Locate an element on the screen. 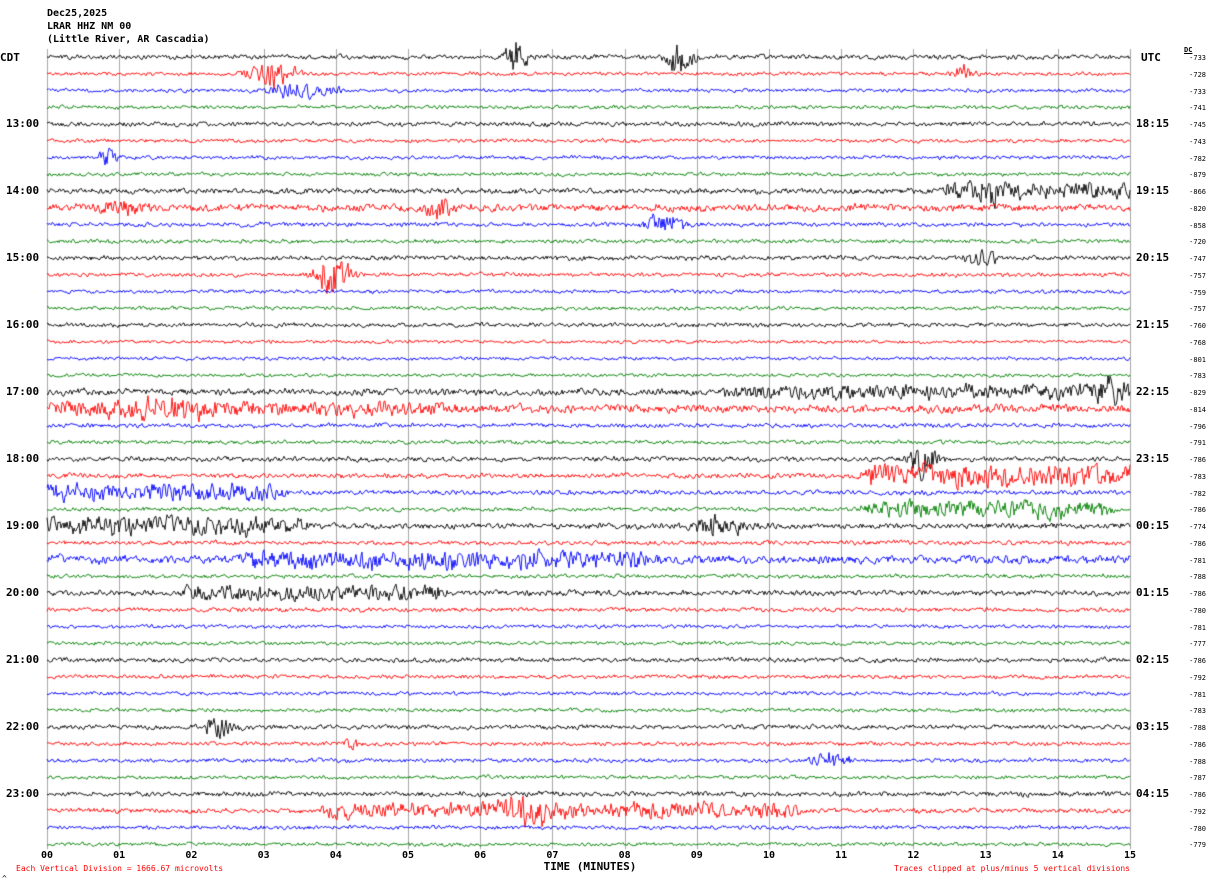 The width and height of the screenshot is (1210, 886). dc-column-header: DC is located at coordinates (1188, 50).